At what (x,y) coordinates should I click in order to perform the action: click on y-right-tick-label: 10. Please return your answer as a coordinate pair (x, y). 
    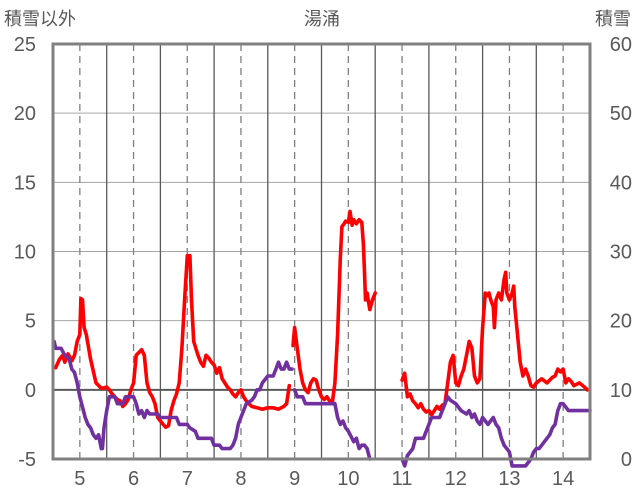
    Looking at the image, I should click on (621, 391).